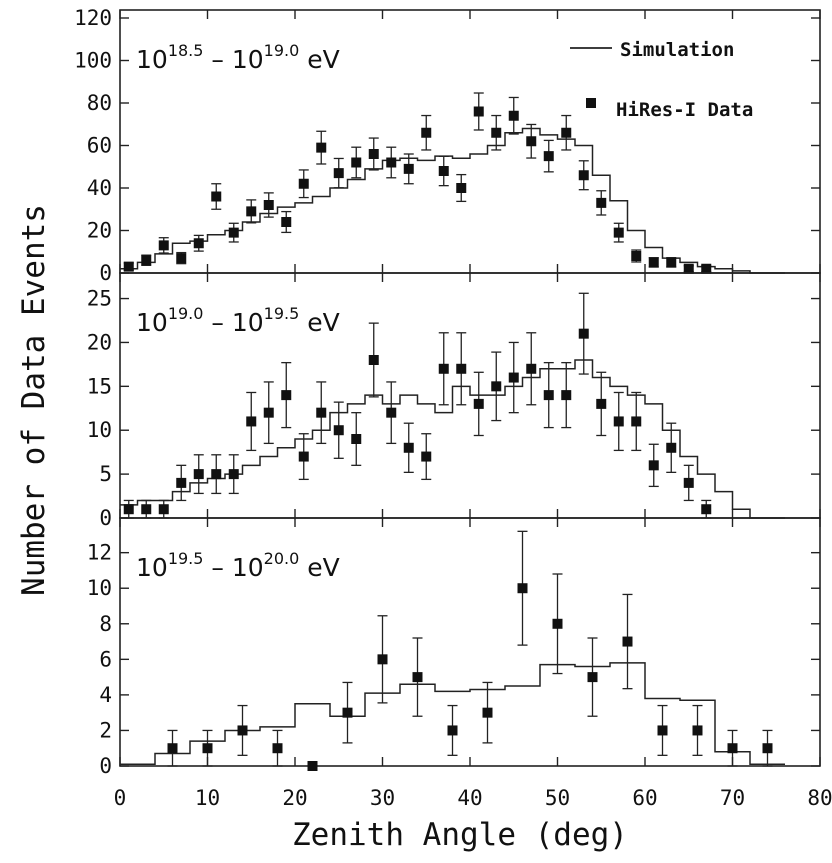  I want to click on range-text-part: 18.5, so click(186, 50).